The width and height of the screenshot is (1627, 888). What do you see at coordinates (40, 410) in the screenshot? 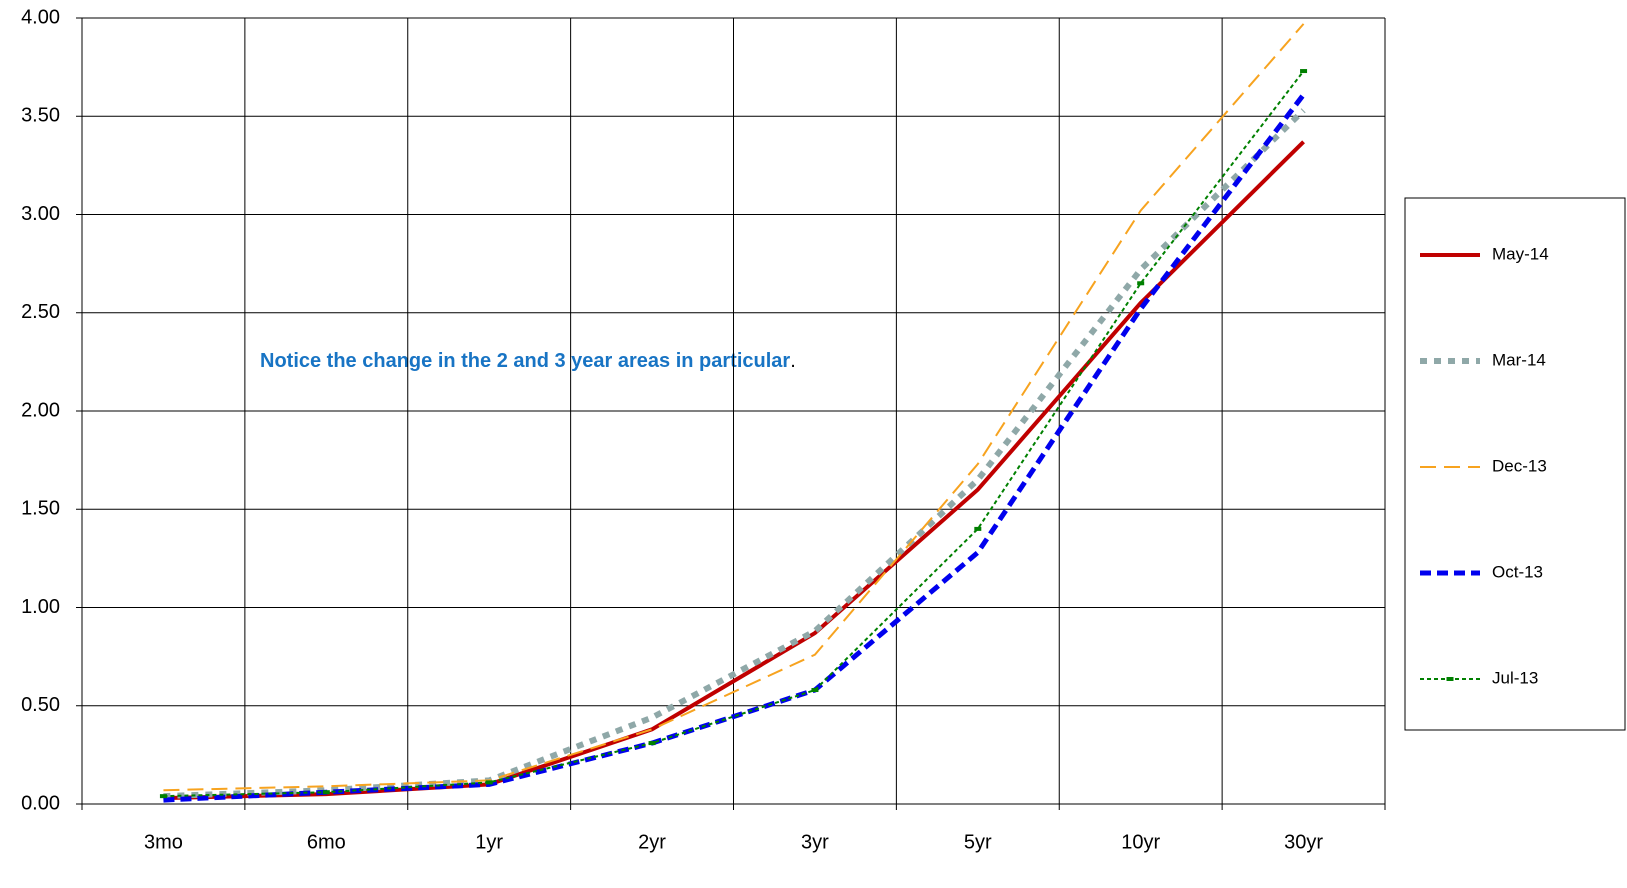
I see `y-tick-label: 2.00` at bounding box center [40, 410].